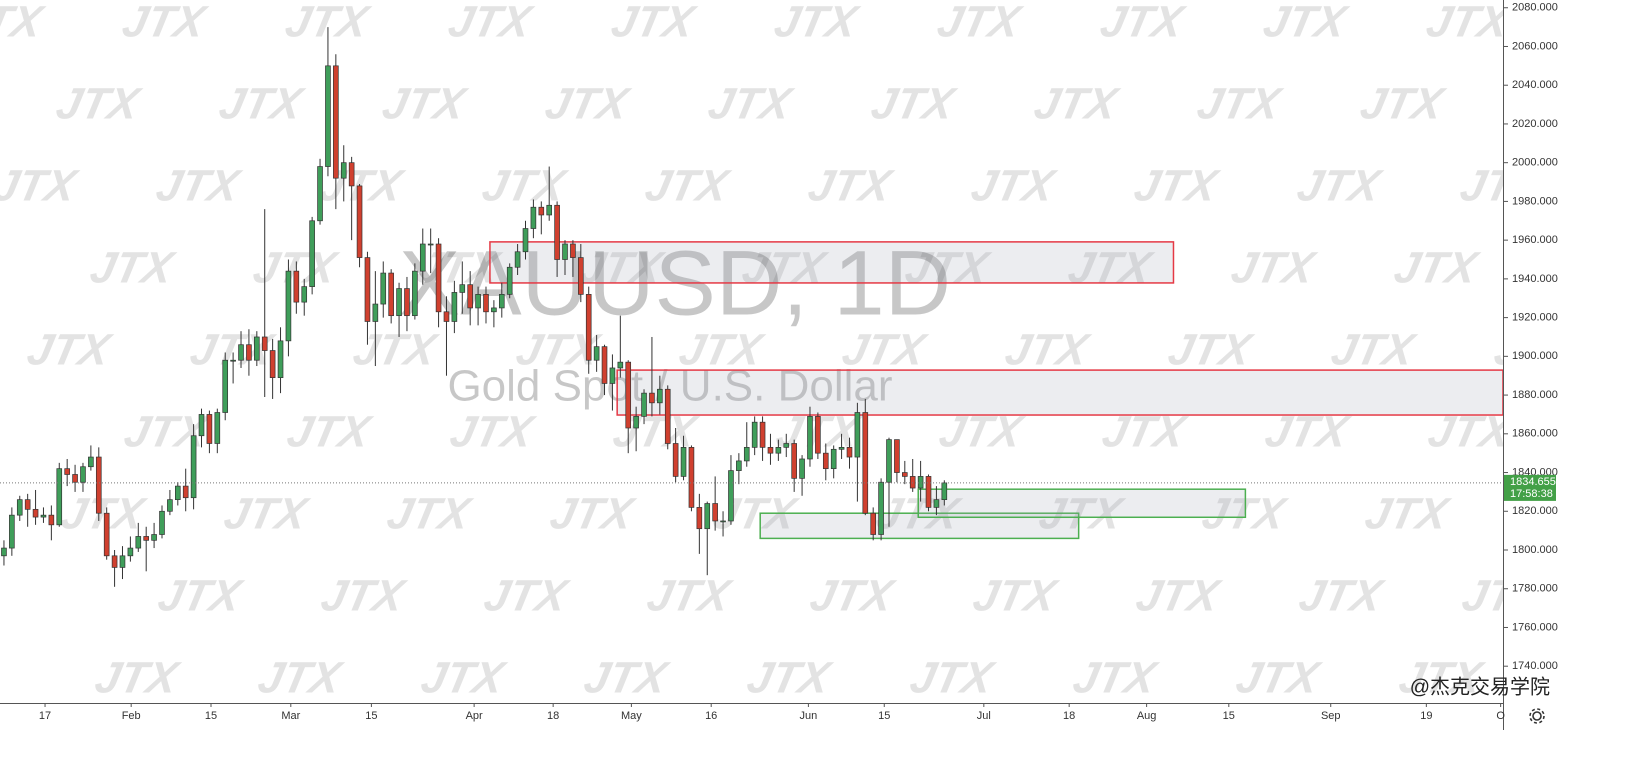  What do you see at coordinates (290, 716) in the screenshot?
I see `x-tick-label: Mar` at bounding box center [290, 716].